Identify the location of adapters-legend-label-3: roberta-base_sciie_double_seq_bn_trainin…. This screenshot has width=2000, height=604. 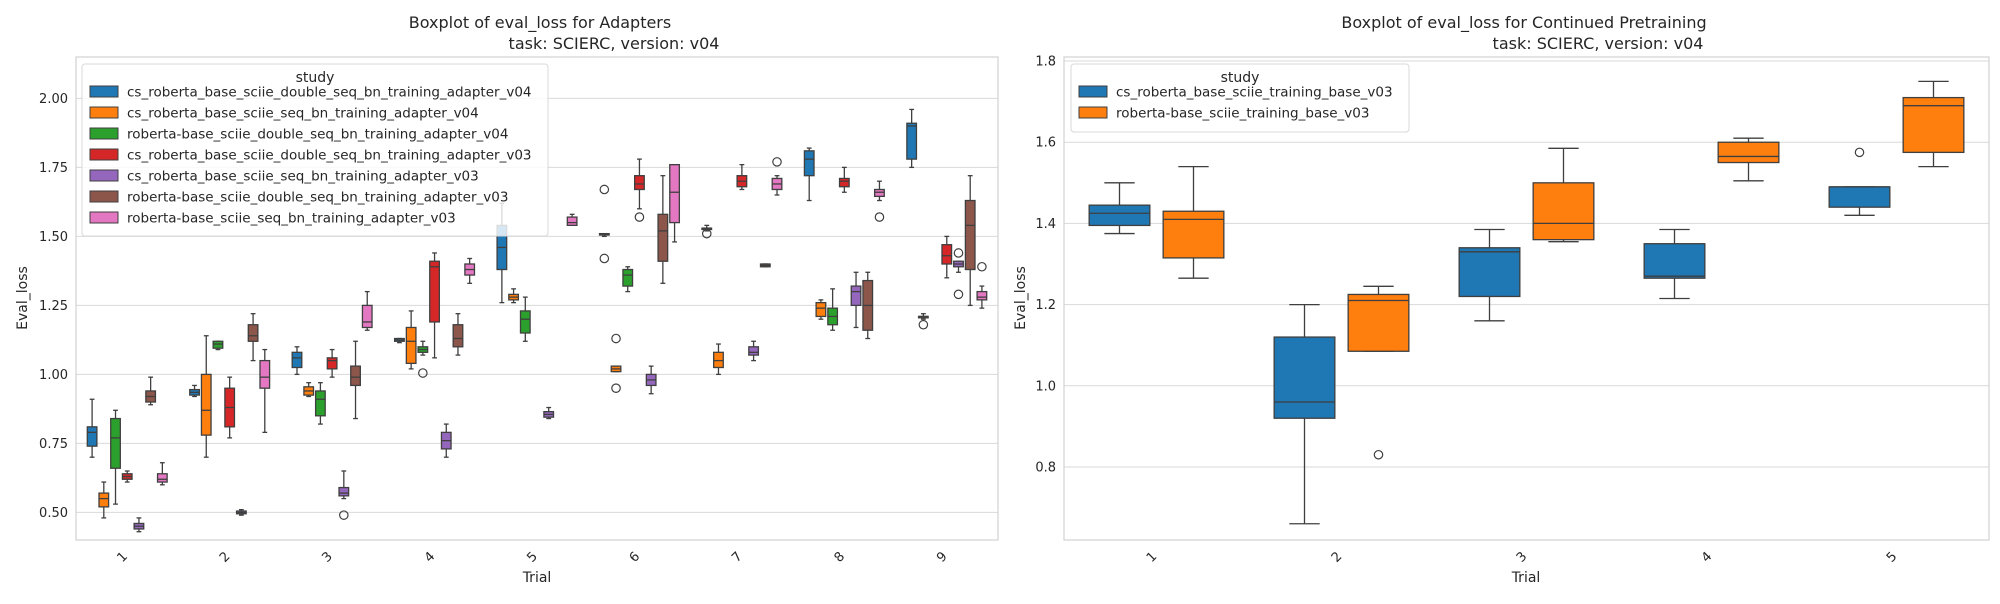
(317, 135).